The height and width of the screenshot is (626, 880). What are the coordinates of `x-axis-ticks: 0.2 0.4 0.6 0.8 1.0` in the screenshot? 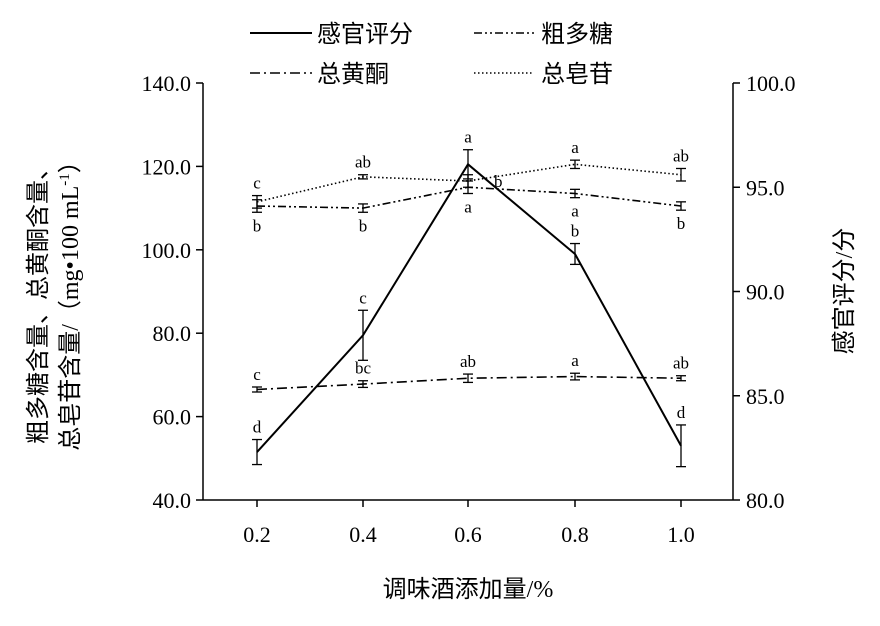 It's located at (469, 523).